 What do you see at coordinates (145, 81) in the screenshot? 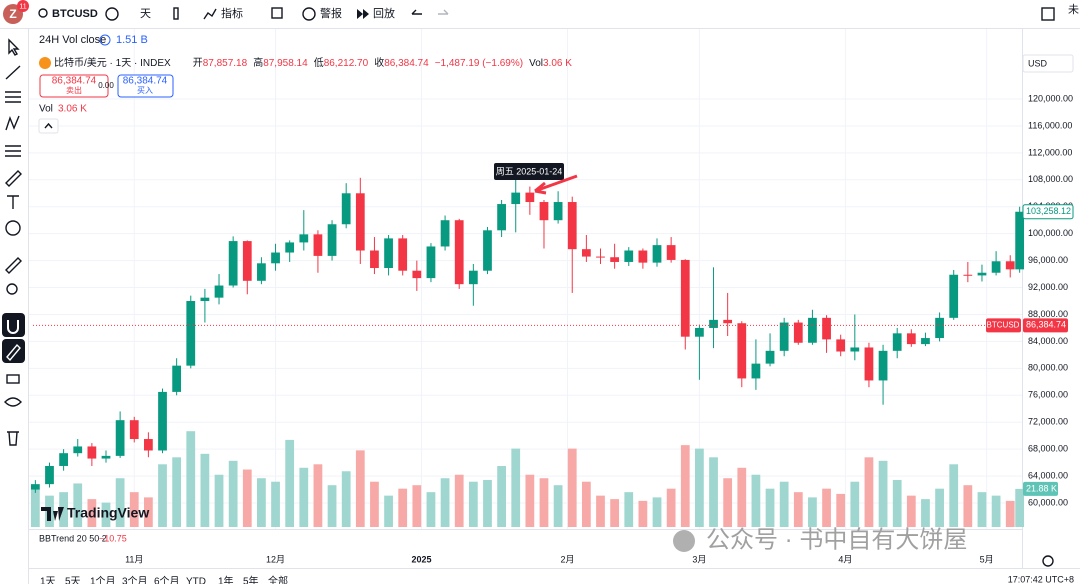
I see `buy-price: 86,384.74` at bounding box center [145, 81].